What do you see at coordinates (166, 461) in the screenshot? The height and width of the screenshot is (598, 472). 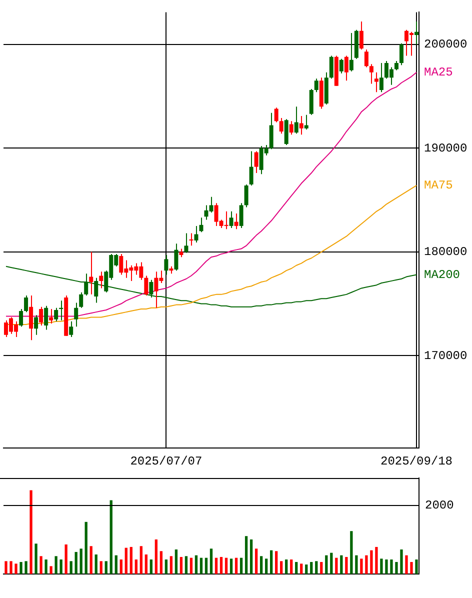 I see `x-tick-label: 2025/07/07` at bounding box center [166, 461].